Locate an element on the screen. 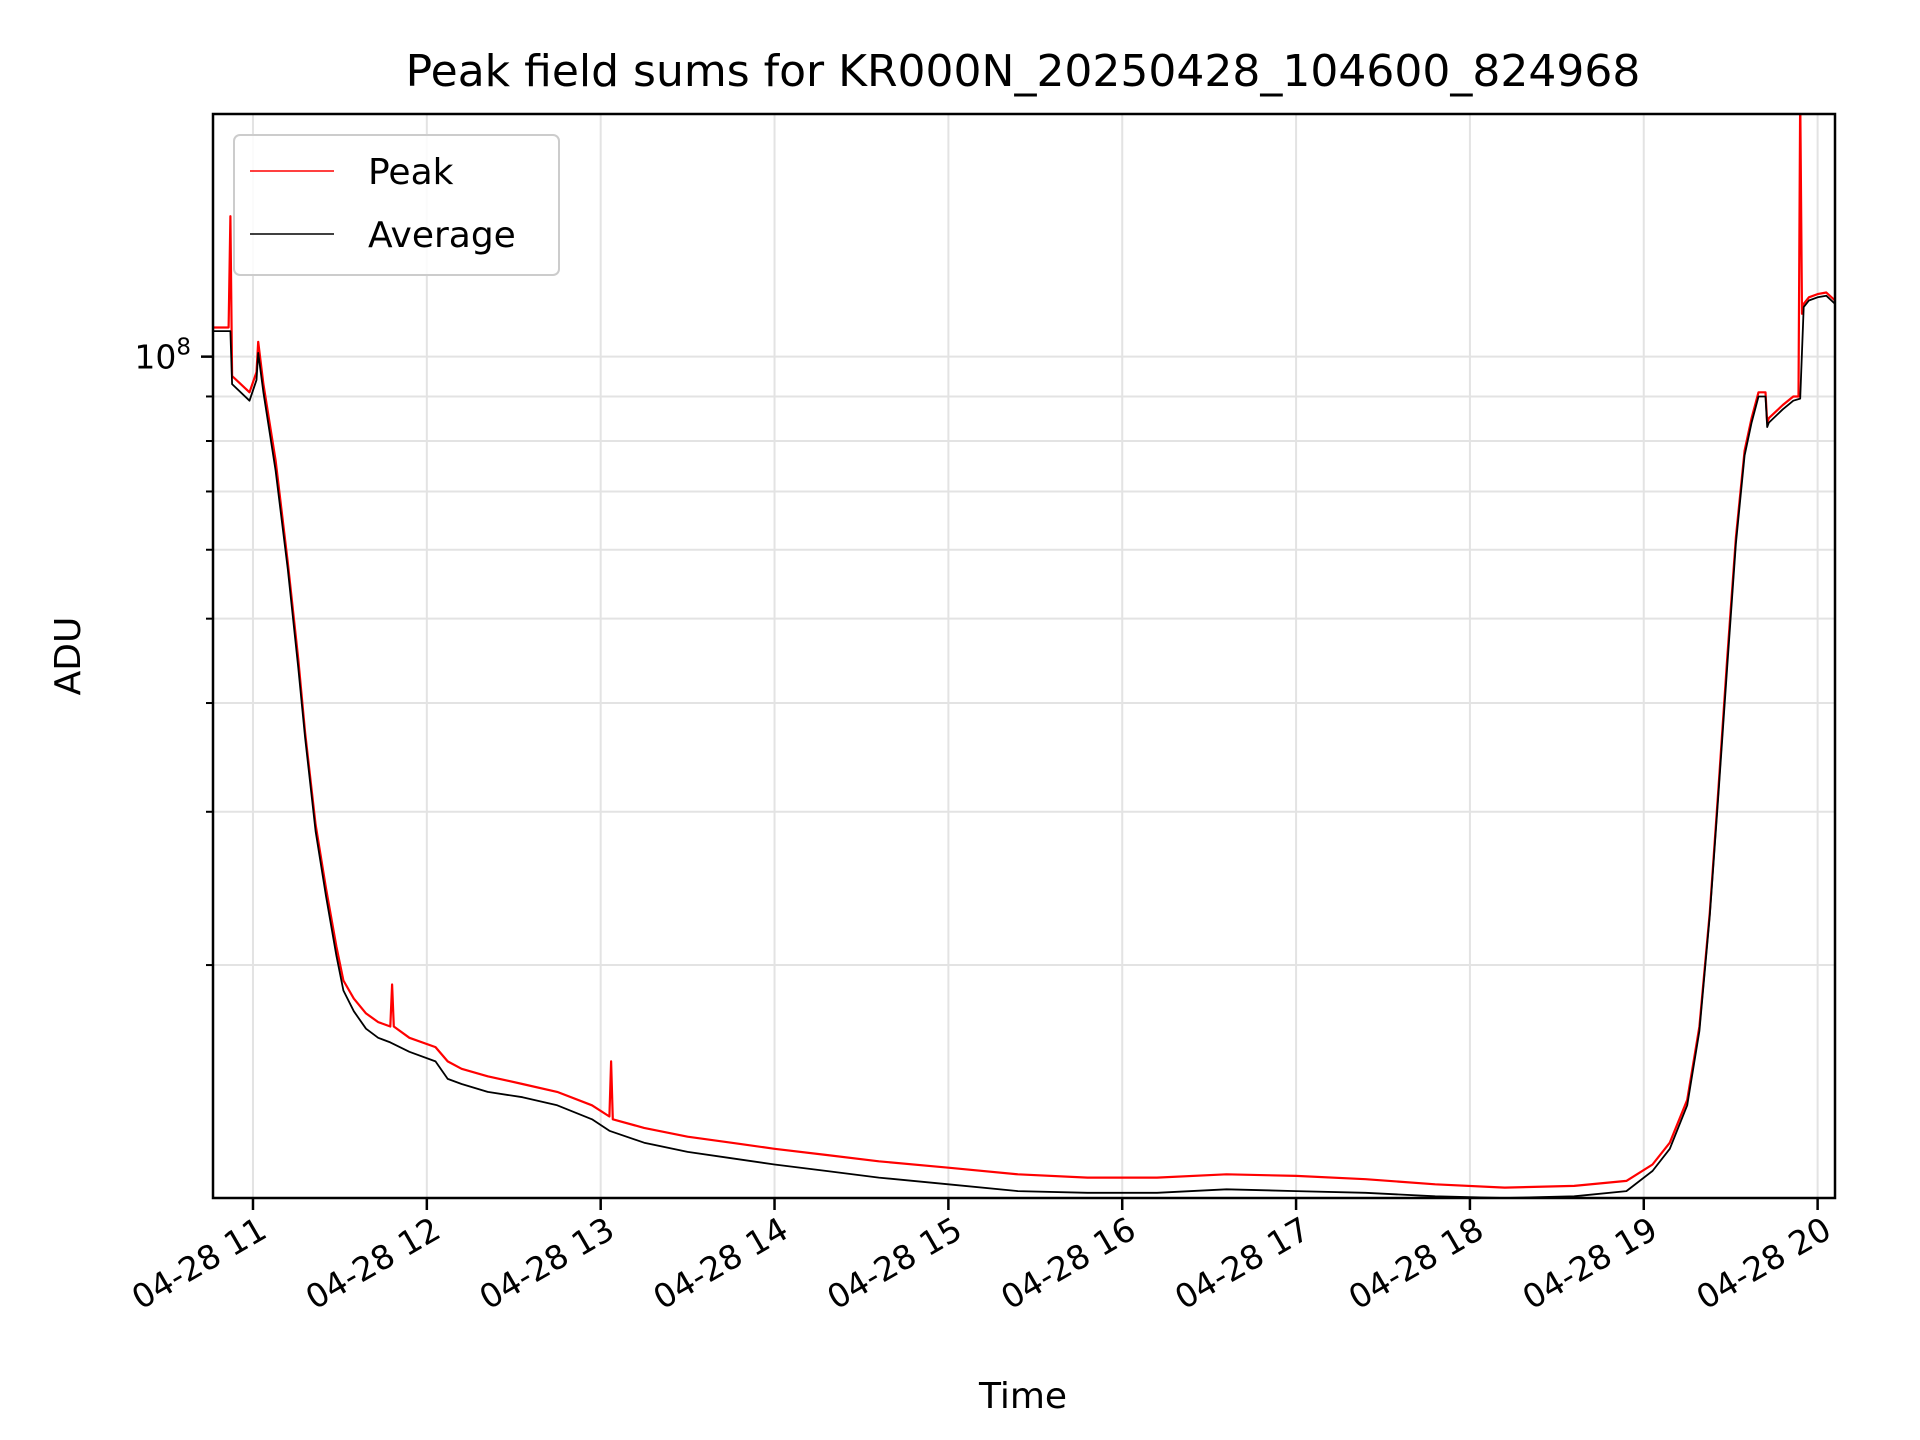 Image resolution: width=1920 pixels, height=1440 pixels. y-axis-label: ADU is located at coordinates (68, 656).